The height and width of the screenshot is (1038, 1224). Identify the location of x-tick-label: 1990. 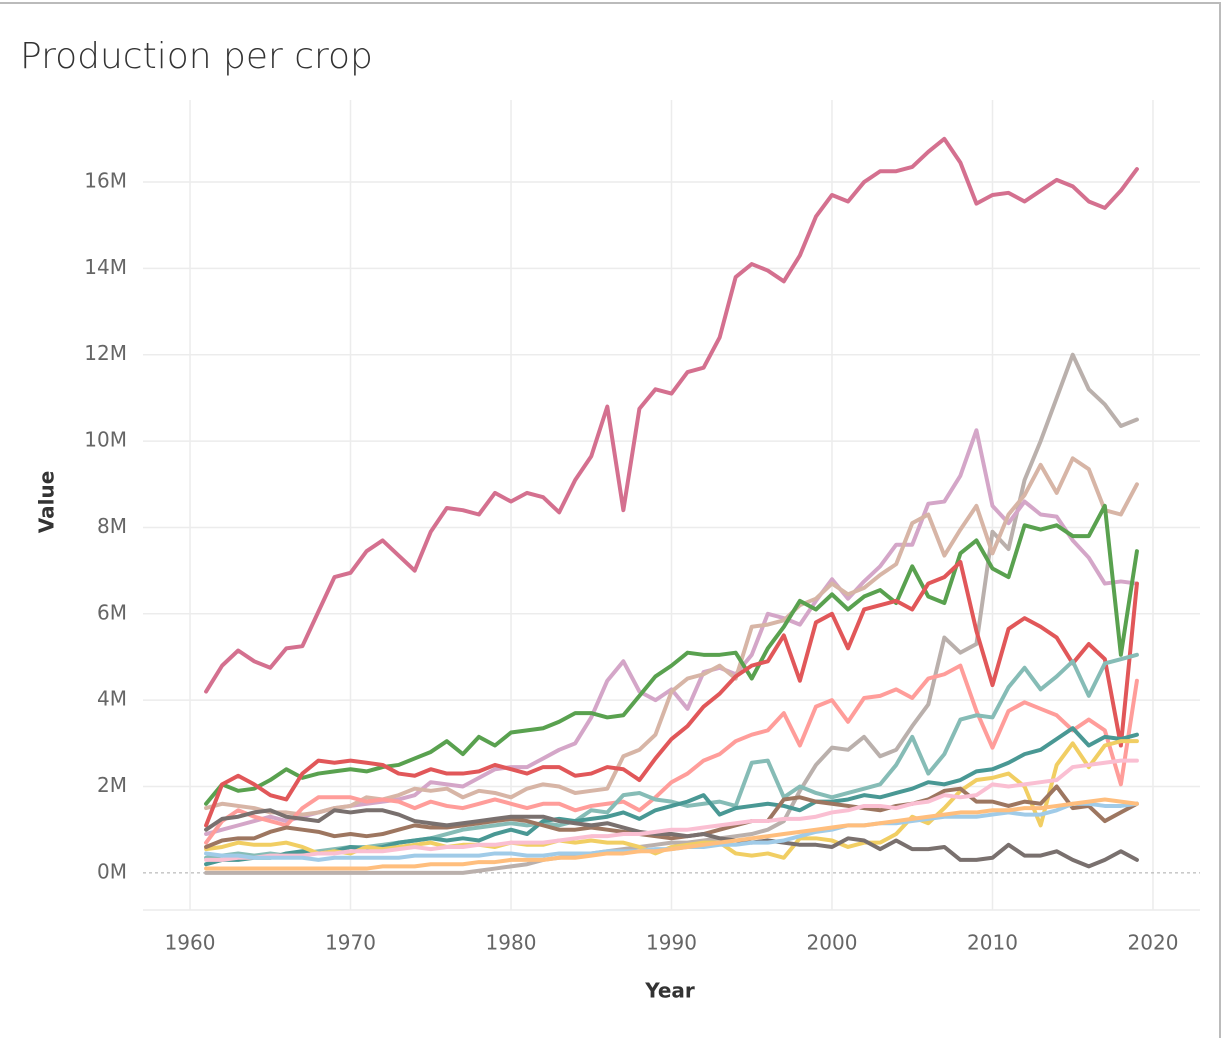
(671, 943).